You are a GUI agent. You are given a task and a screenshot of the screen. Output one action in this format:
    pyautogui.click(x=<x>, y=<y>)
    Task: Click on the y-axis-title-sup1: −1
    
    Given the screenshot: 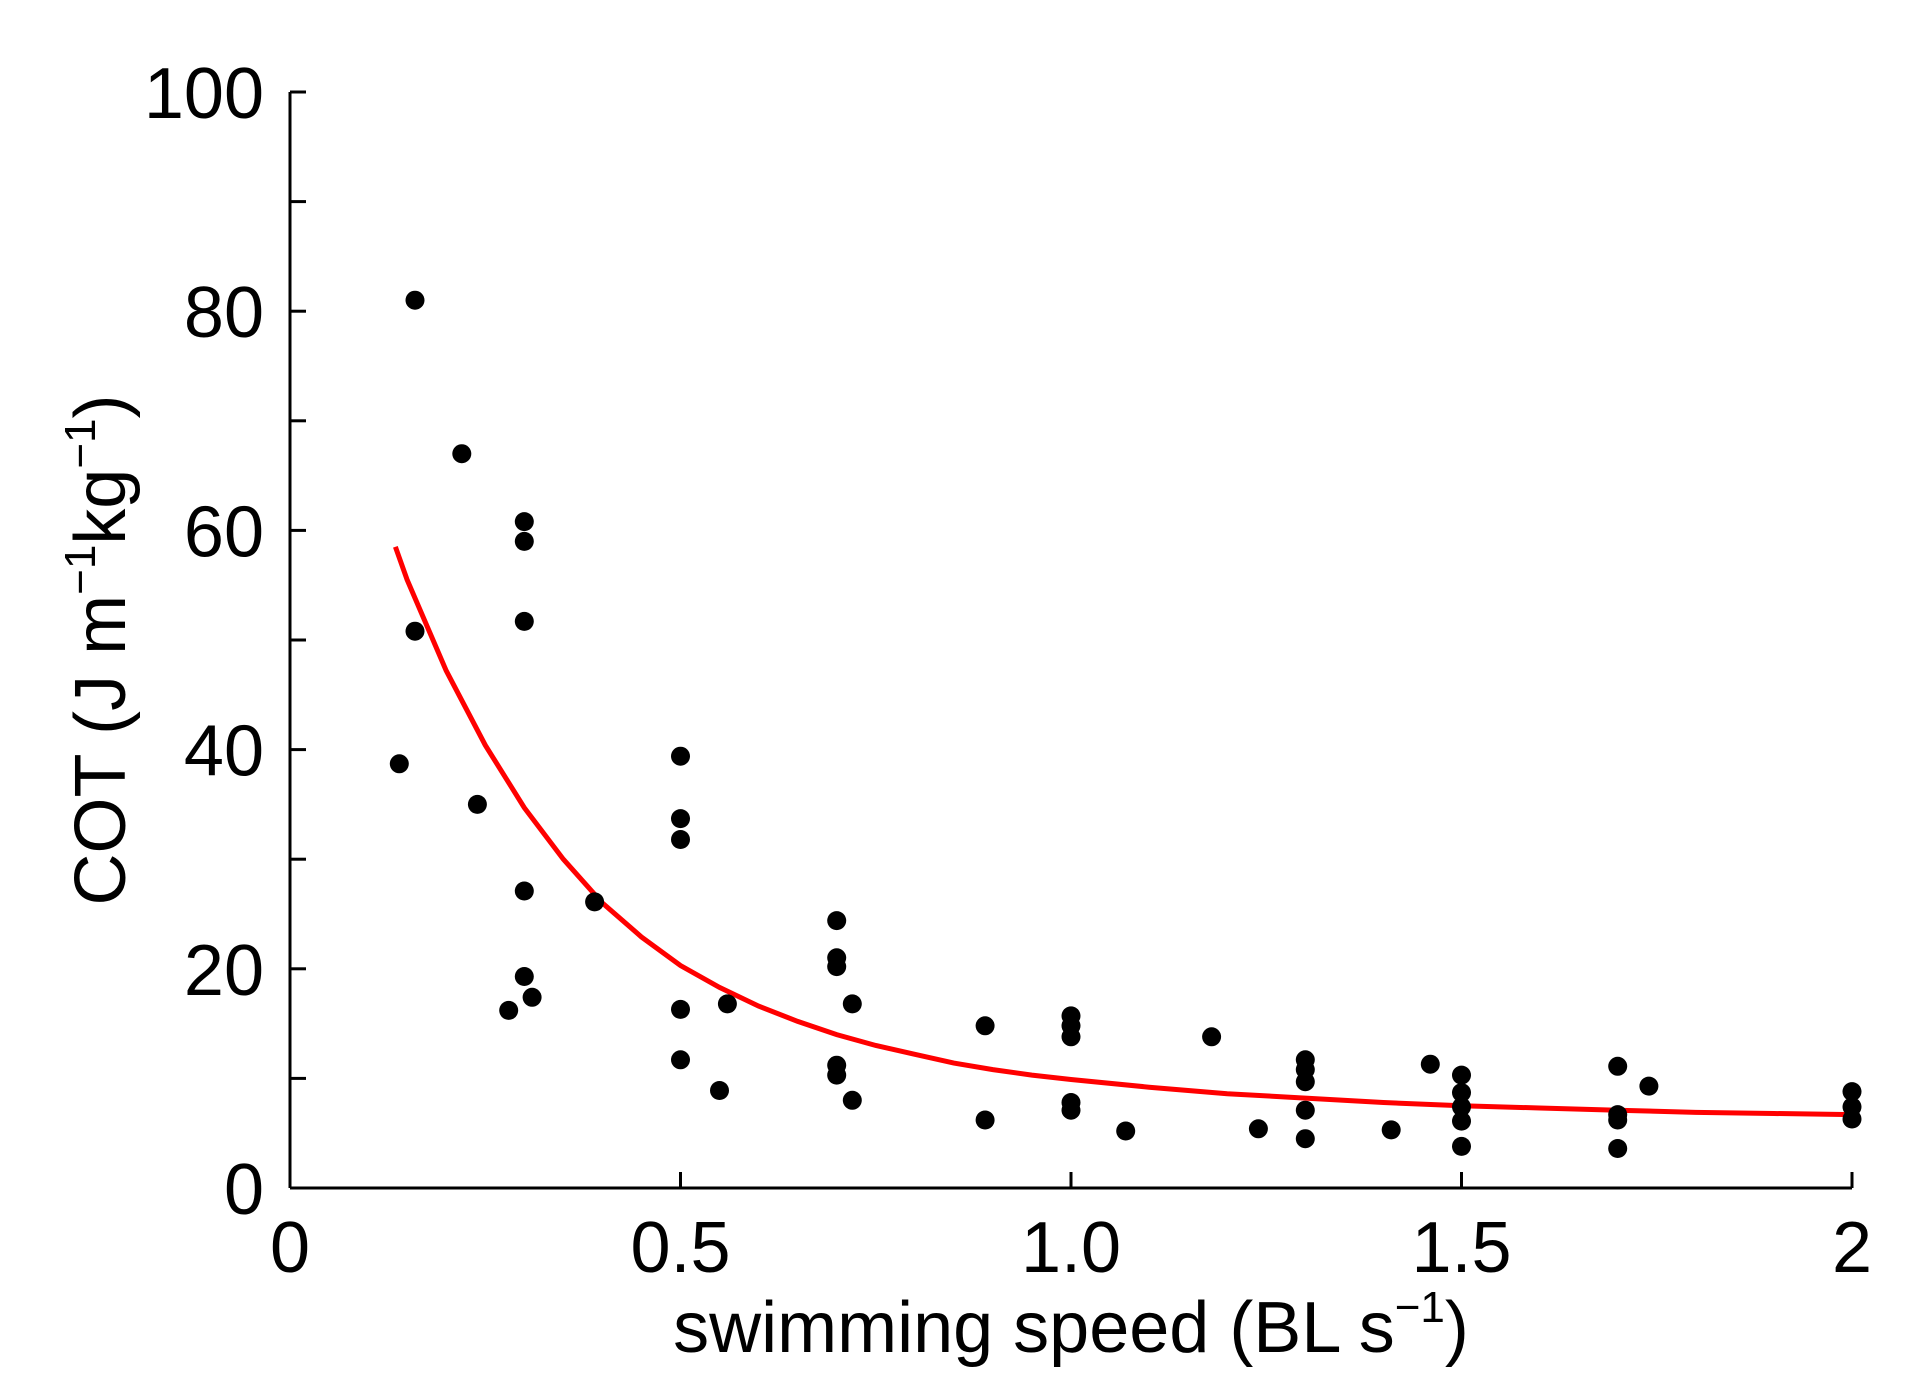 What is the action you would take?
    pyautogui.click(x=80, y=570)
    